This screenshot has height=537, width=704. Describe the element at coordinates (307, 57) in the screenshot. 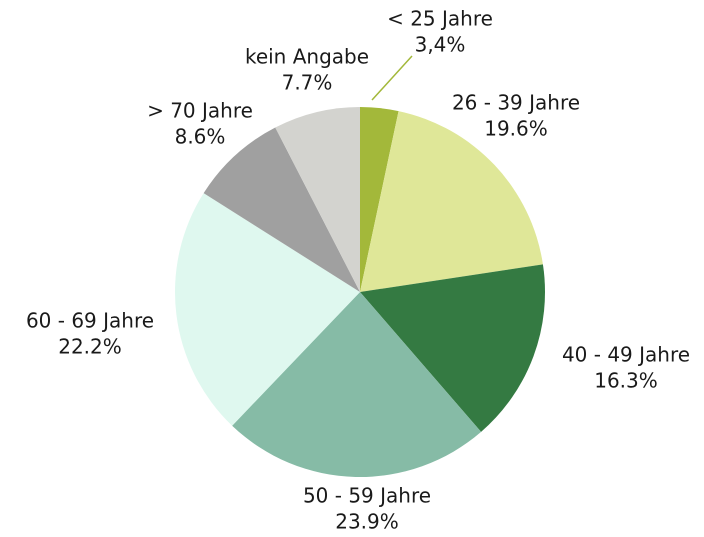

I see `slice-label: kein Angabe` at that location.